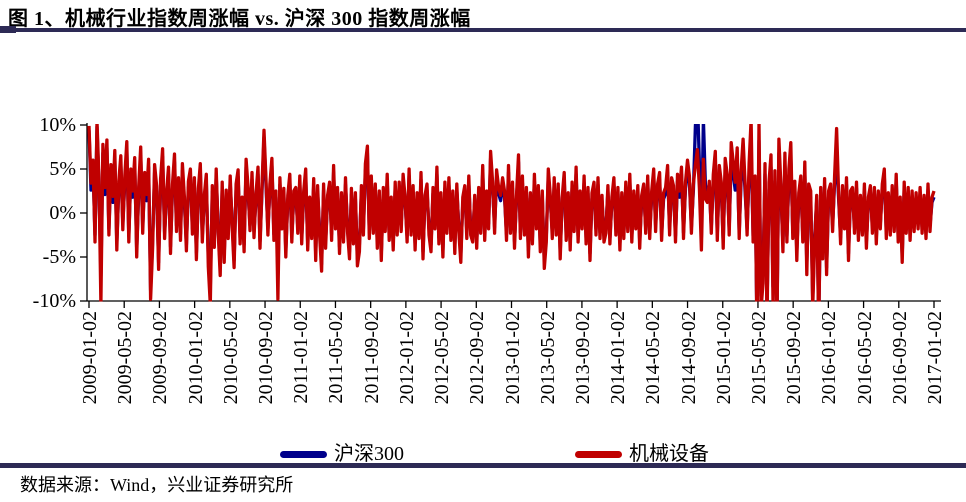 The image size is (966, 502). Describe the element at coordinates (301, 357) in the screenshot. I see `x-tick-label: 2011-01-02` at that location.